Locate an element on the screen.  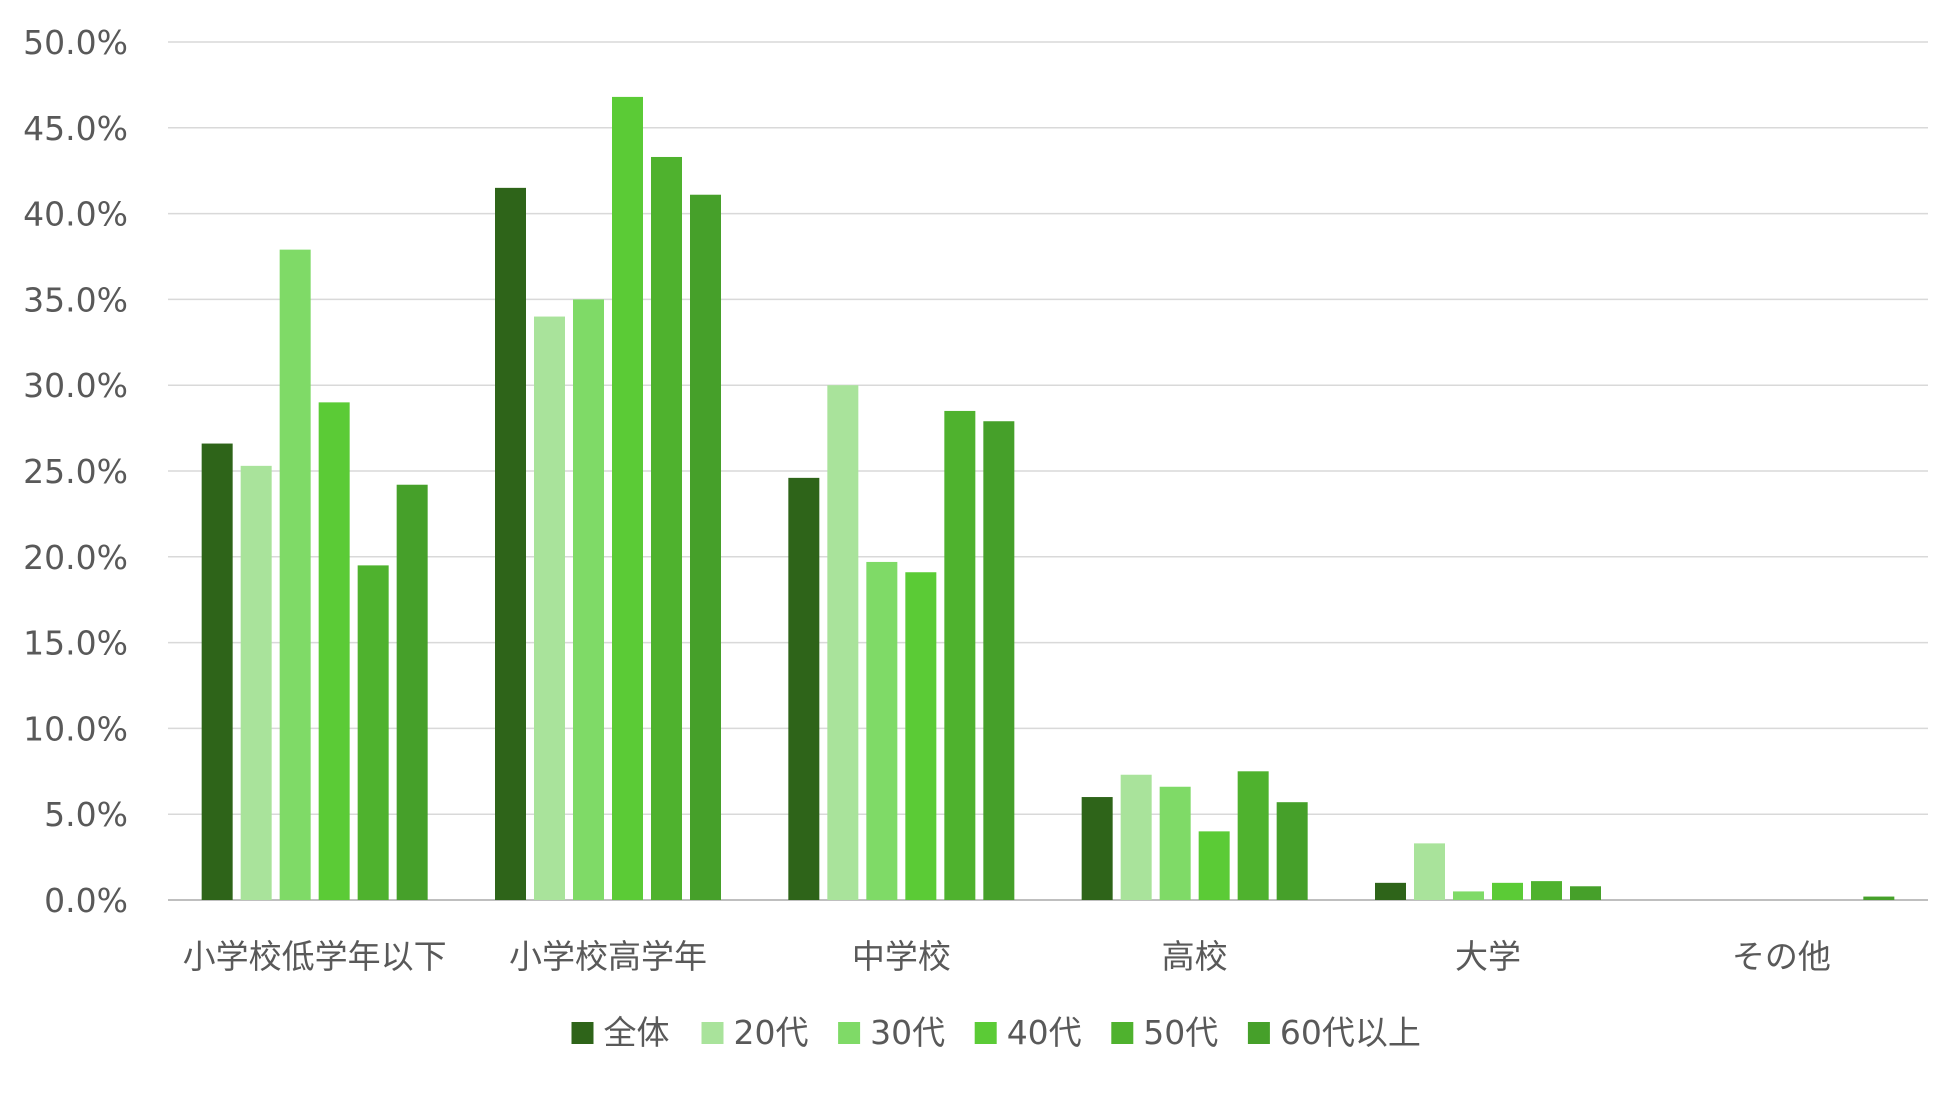
x-tick-label: 小学校低学年以下 is located at coordinates (315, 956).